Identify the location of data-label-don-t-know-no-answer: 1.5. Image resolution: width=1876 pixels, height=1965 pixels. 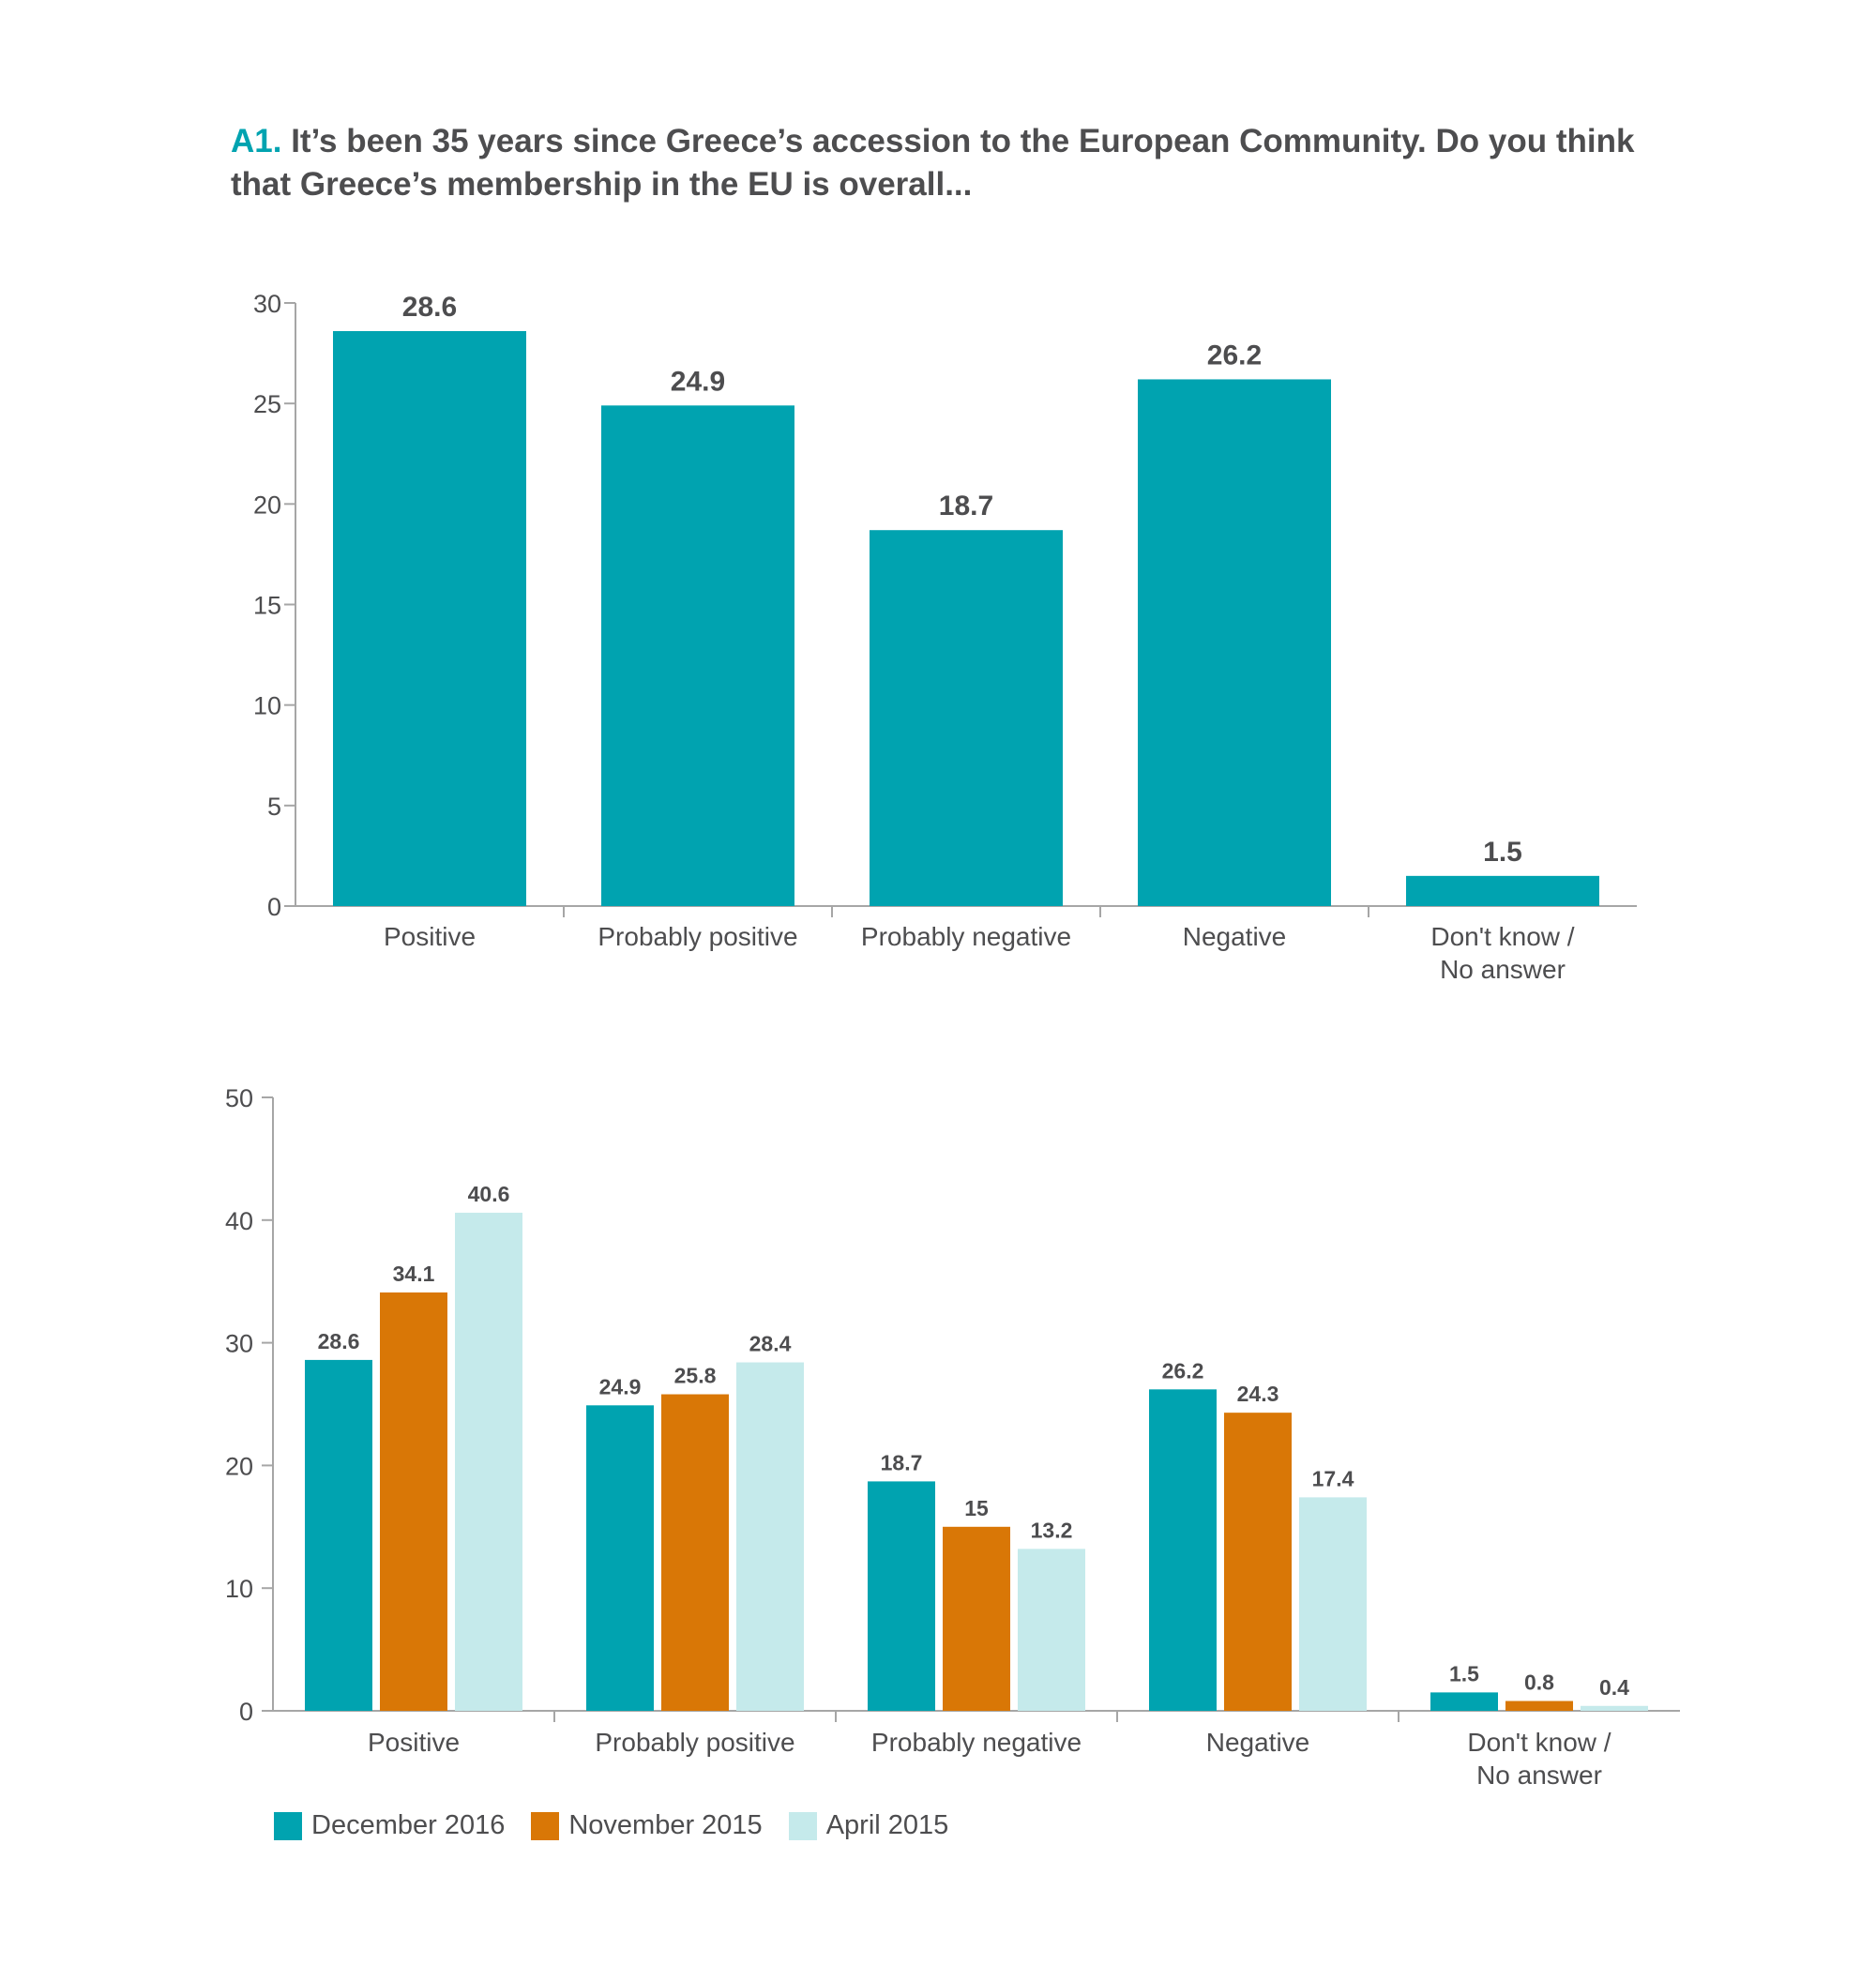
(1502, 853).